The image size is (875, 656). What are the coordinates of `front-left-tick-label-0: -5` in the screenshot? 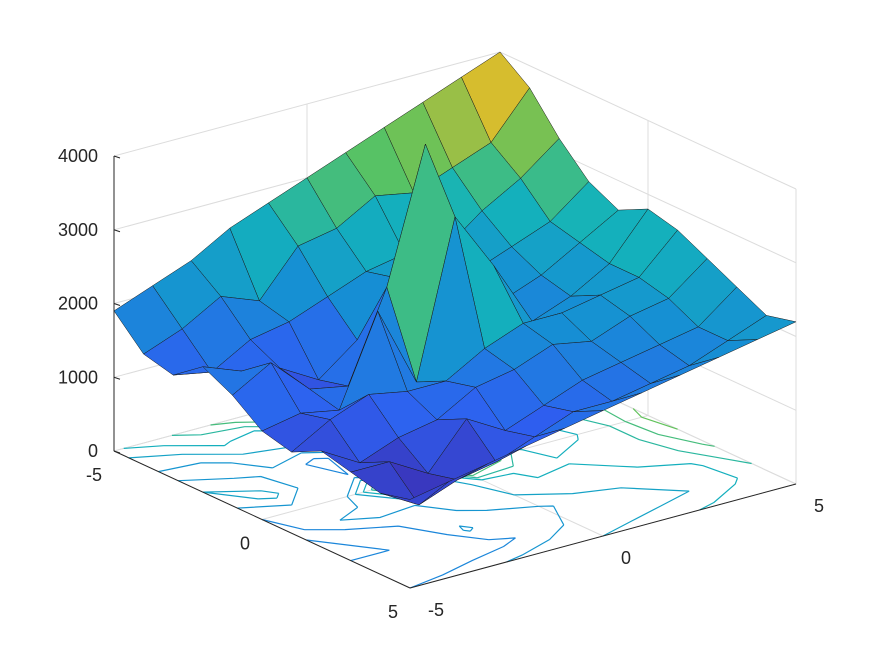 It's located at (94, 475).